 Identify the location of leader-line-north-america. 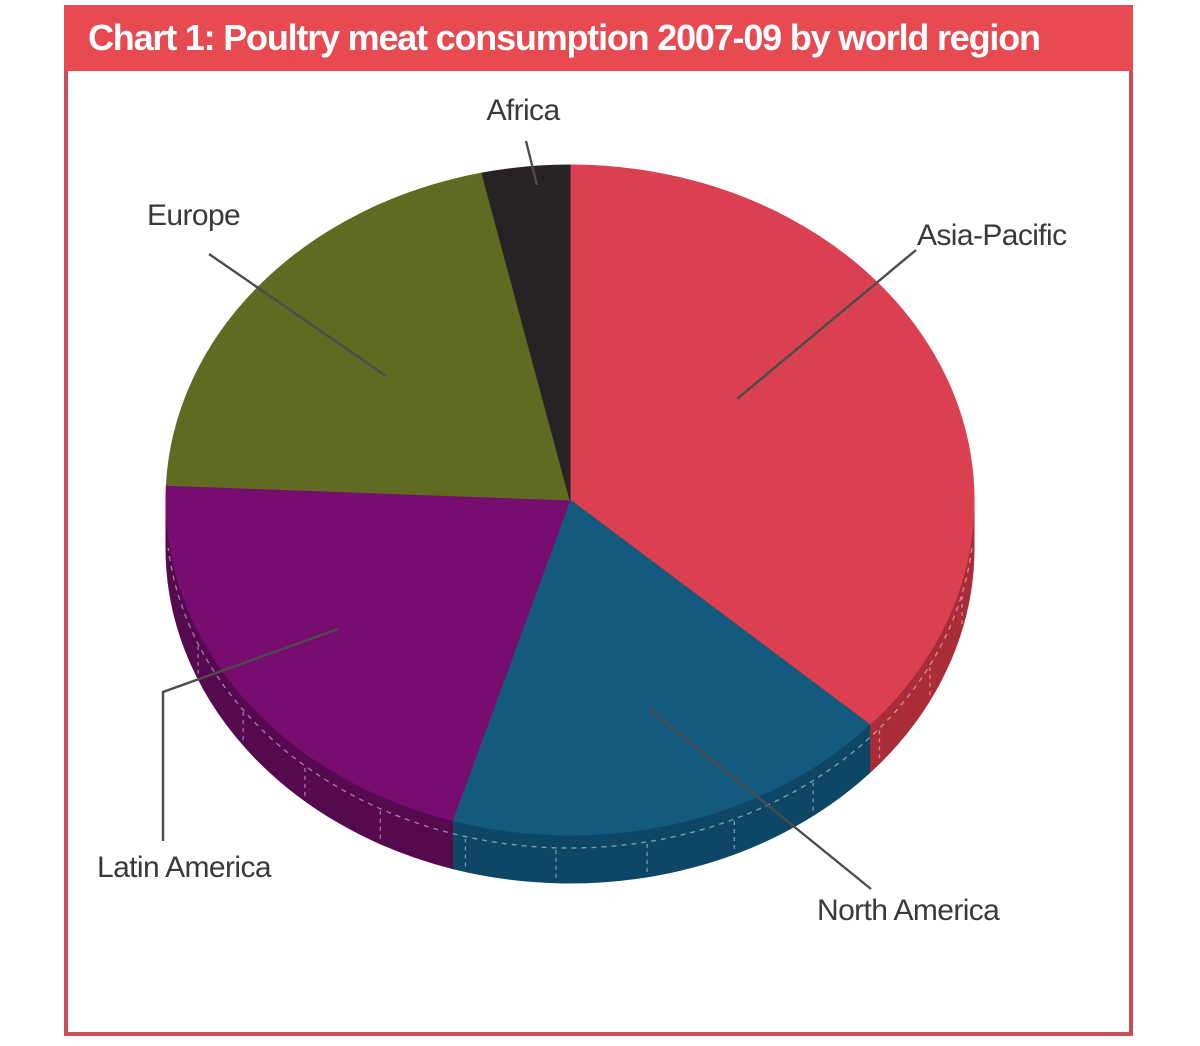
(760, 799).